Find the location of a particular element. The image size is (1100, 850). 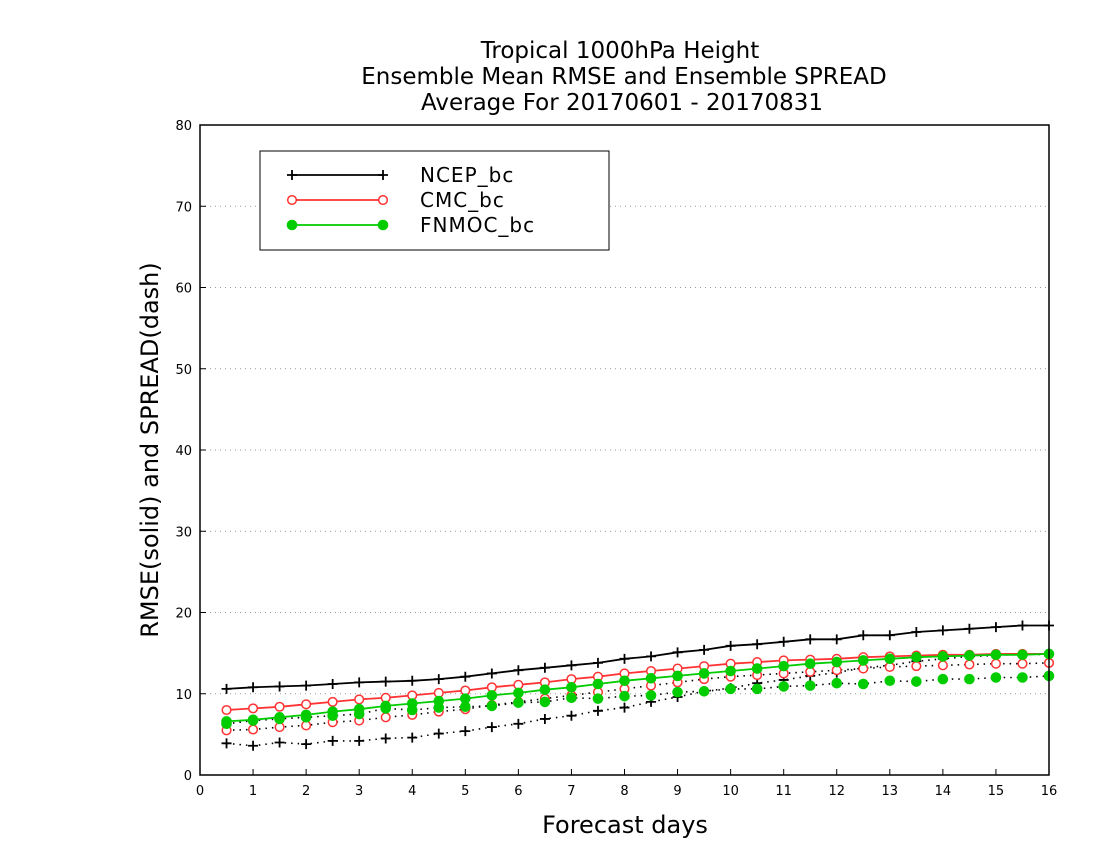

chart-title-line-3: Average For 20170601 - 20170831 is located at coordinates (622, 103).